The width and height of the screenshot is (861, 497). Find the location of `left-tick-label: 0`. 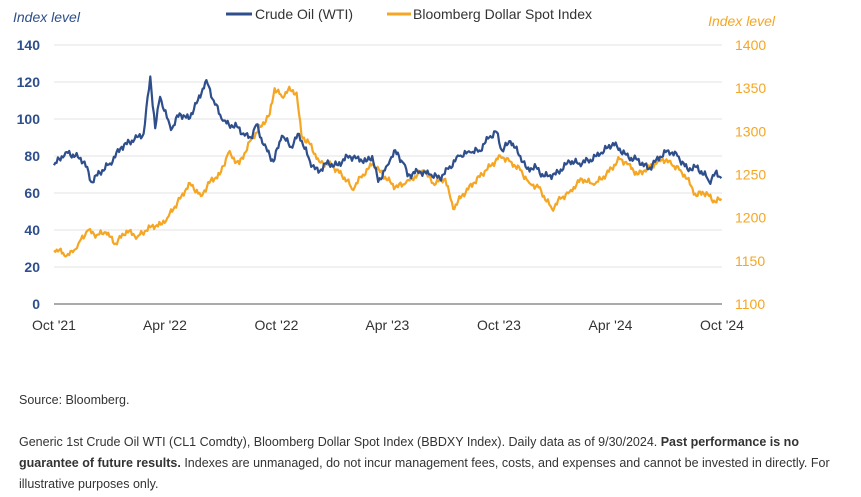

left-tick-label: 0 is located at coordinates (36, 304).